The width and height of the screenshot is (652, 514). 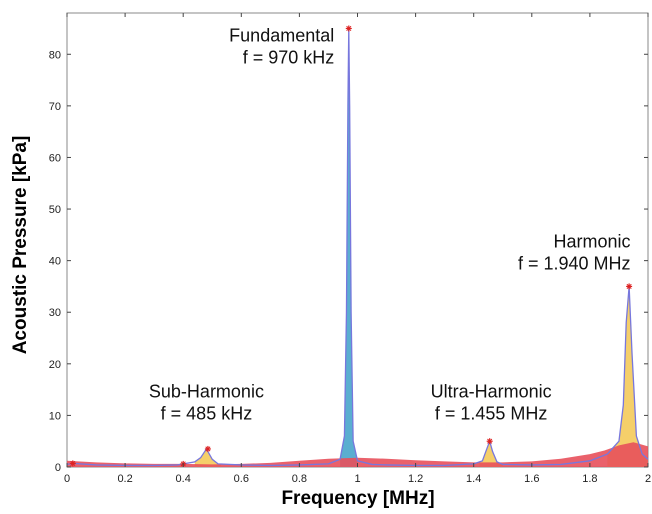 I want to click on annotation-line: f = 1.940 MHz, so click(x=574, y=264).